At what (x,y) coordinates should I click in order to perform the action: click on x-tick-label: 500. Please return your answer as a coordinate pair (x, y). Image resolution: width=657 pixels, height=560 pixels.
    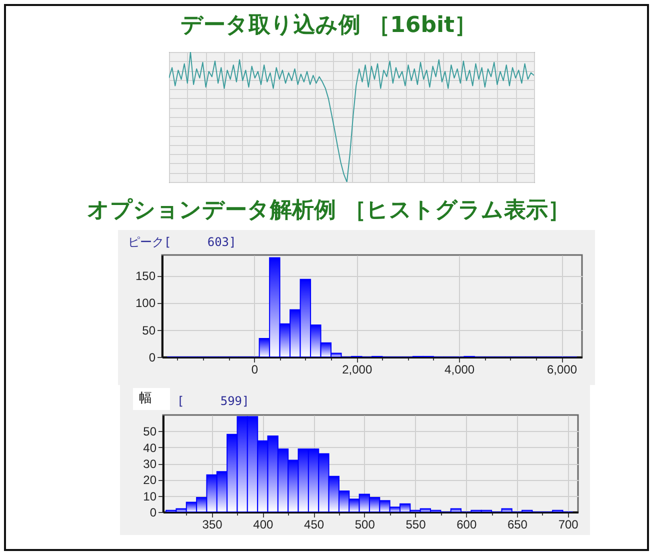
    Looking at the image, I should click on (365, 525).